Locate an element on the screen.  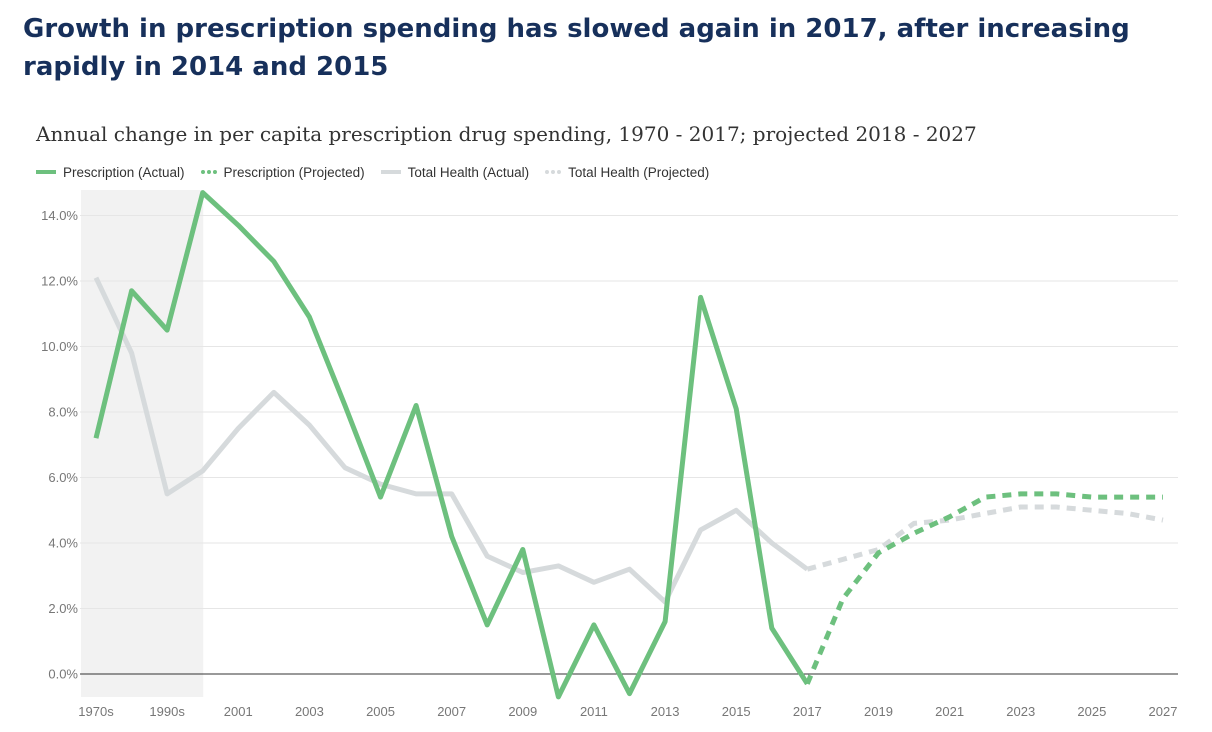
legend-label-prescription-actual: Prescription (Actual) is located at coordinates (124, 172).